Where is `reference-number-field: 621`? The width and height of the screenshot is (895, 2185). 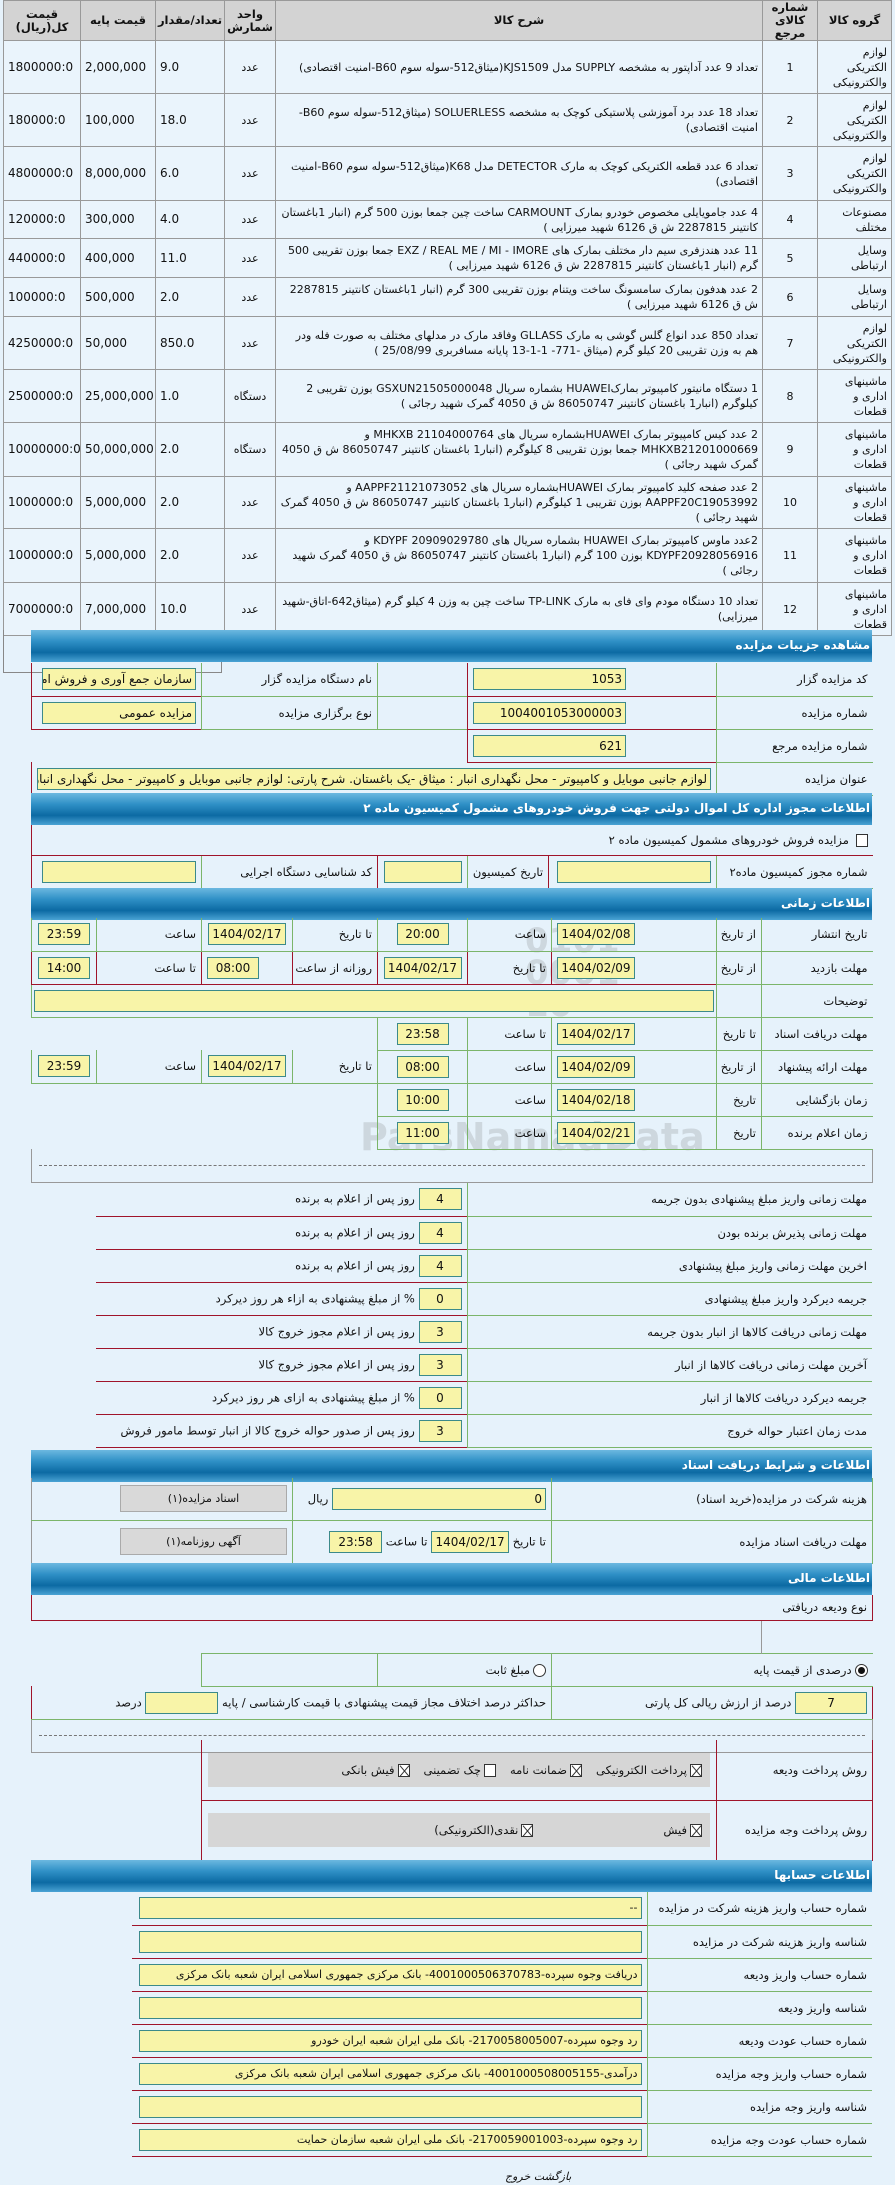 reference-number-field: 621 is located at coordinates (549, 745).